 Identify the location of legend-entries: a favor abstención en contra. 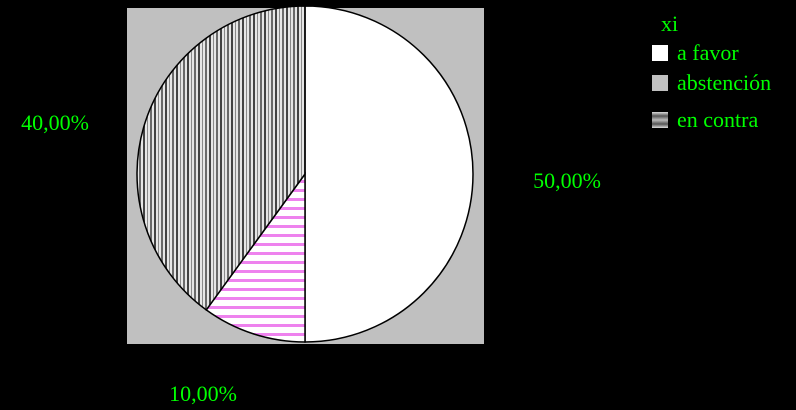
(711, 86).